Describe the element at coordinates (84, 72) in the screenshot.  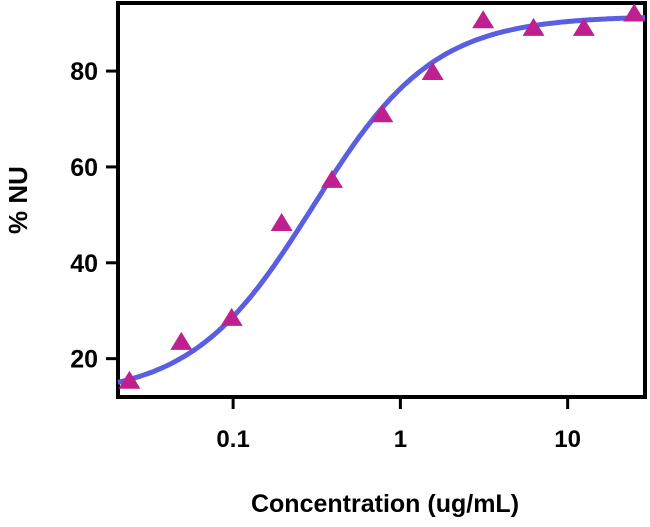
I see `y-tick-label: 80` at that location.